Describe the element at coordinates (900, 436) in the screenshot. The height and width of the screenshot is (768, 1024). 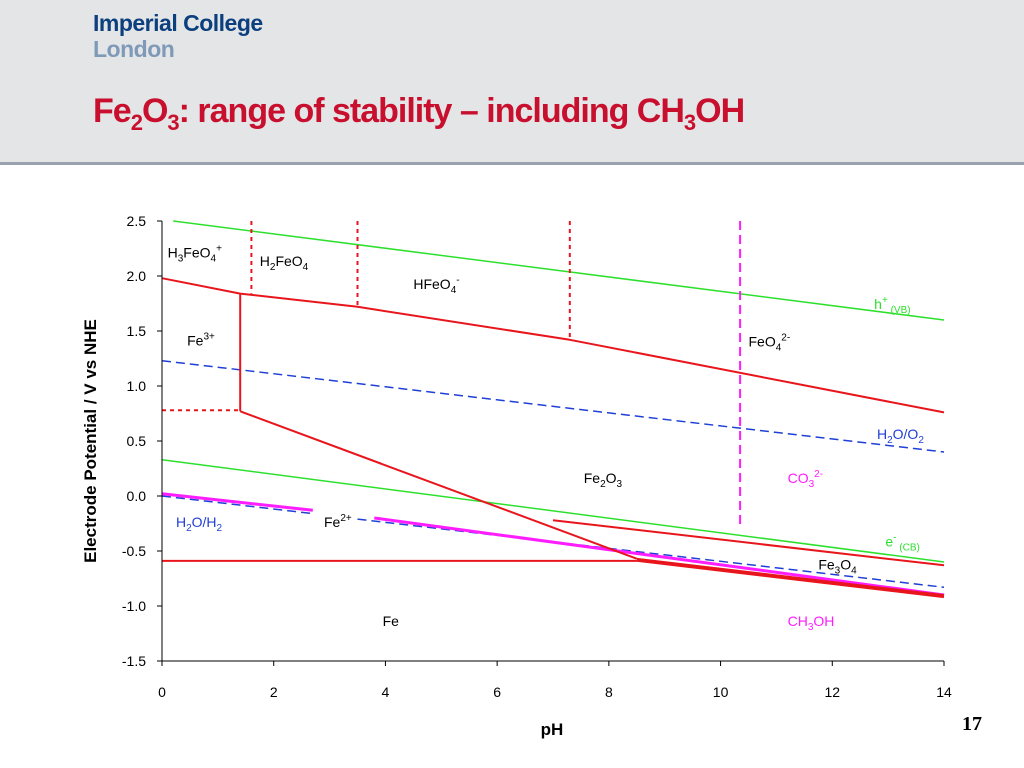
I see `region-label: H2O/O2` at that location.